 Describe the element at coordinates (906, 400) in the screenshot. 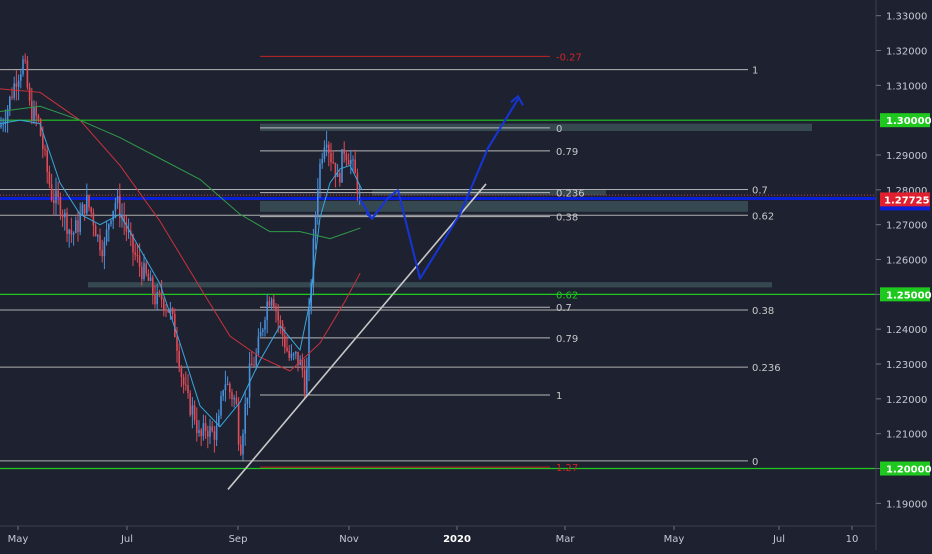

I see `price-axis-label: 1.22000` at that location.